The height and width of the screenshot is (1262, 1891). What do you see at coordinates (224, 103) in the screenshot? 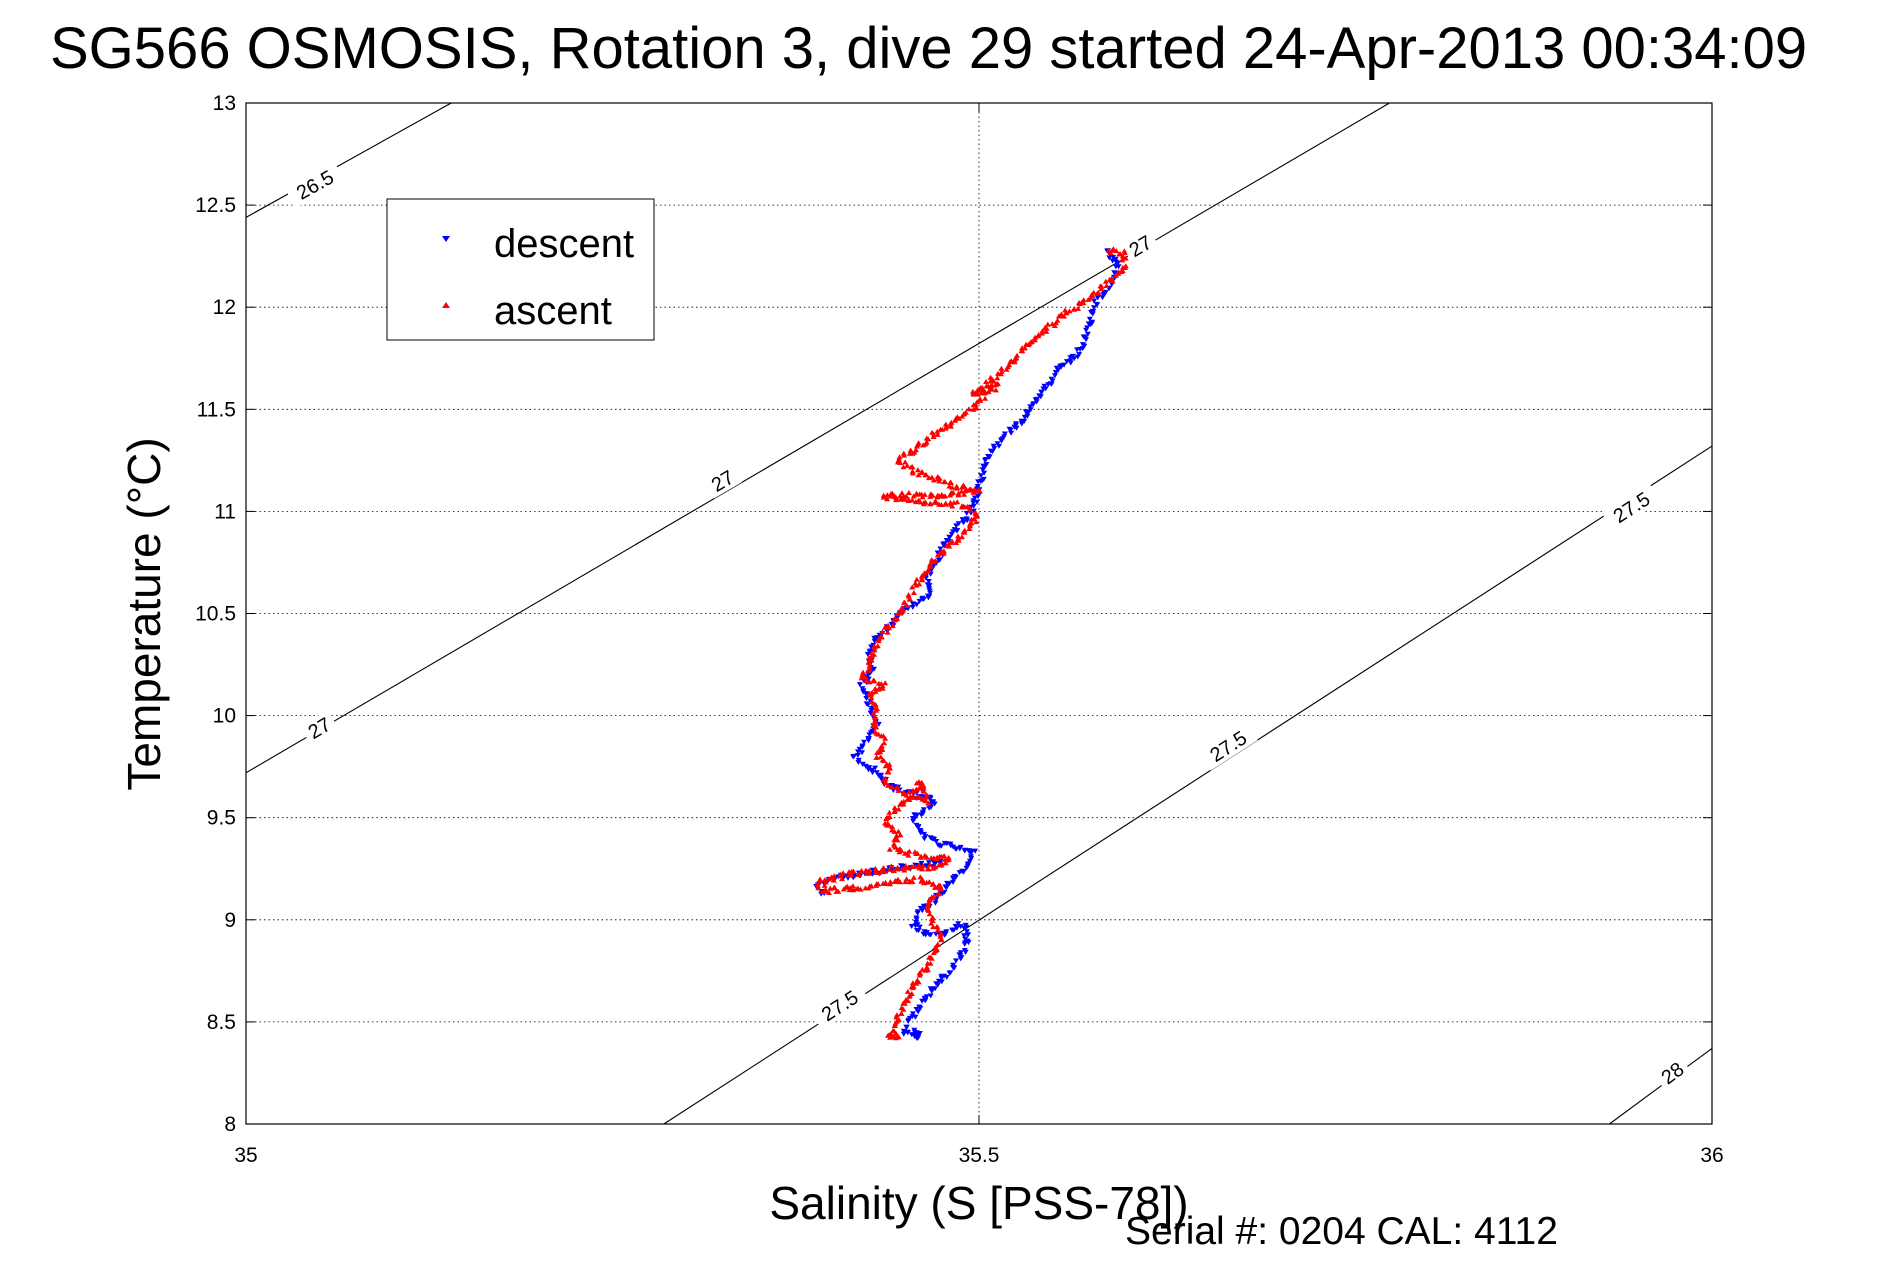
I see `y-tick-label: 13` at bounding box center [224, 103].